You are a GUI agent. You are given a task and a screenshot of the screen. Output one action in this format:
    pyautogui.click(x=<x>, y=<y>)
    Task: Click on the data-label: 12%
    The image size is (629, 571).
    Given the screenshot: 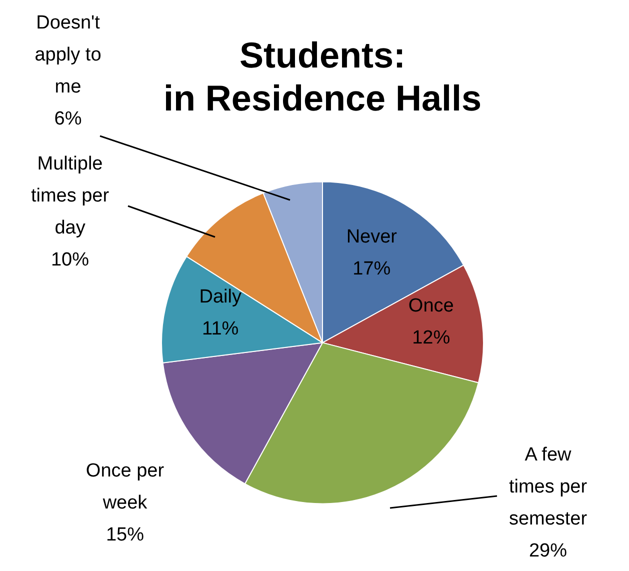 What is the action you would take?
    pyautogui.click(x=431, y=338)
    